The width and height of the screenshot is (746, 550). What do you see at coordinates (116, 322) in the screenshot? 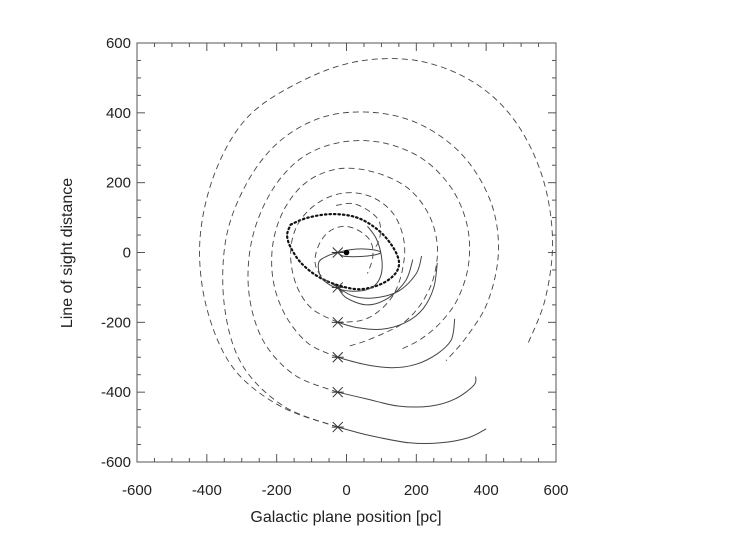
I see `y-tick-label: -200` at bounding box center [116, 322].